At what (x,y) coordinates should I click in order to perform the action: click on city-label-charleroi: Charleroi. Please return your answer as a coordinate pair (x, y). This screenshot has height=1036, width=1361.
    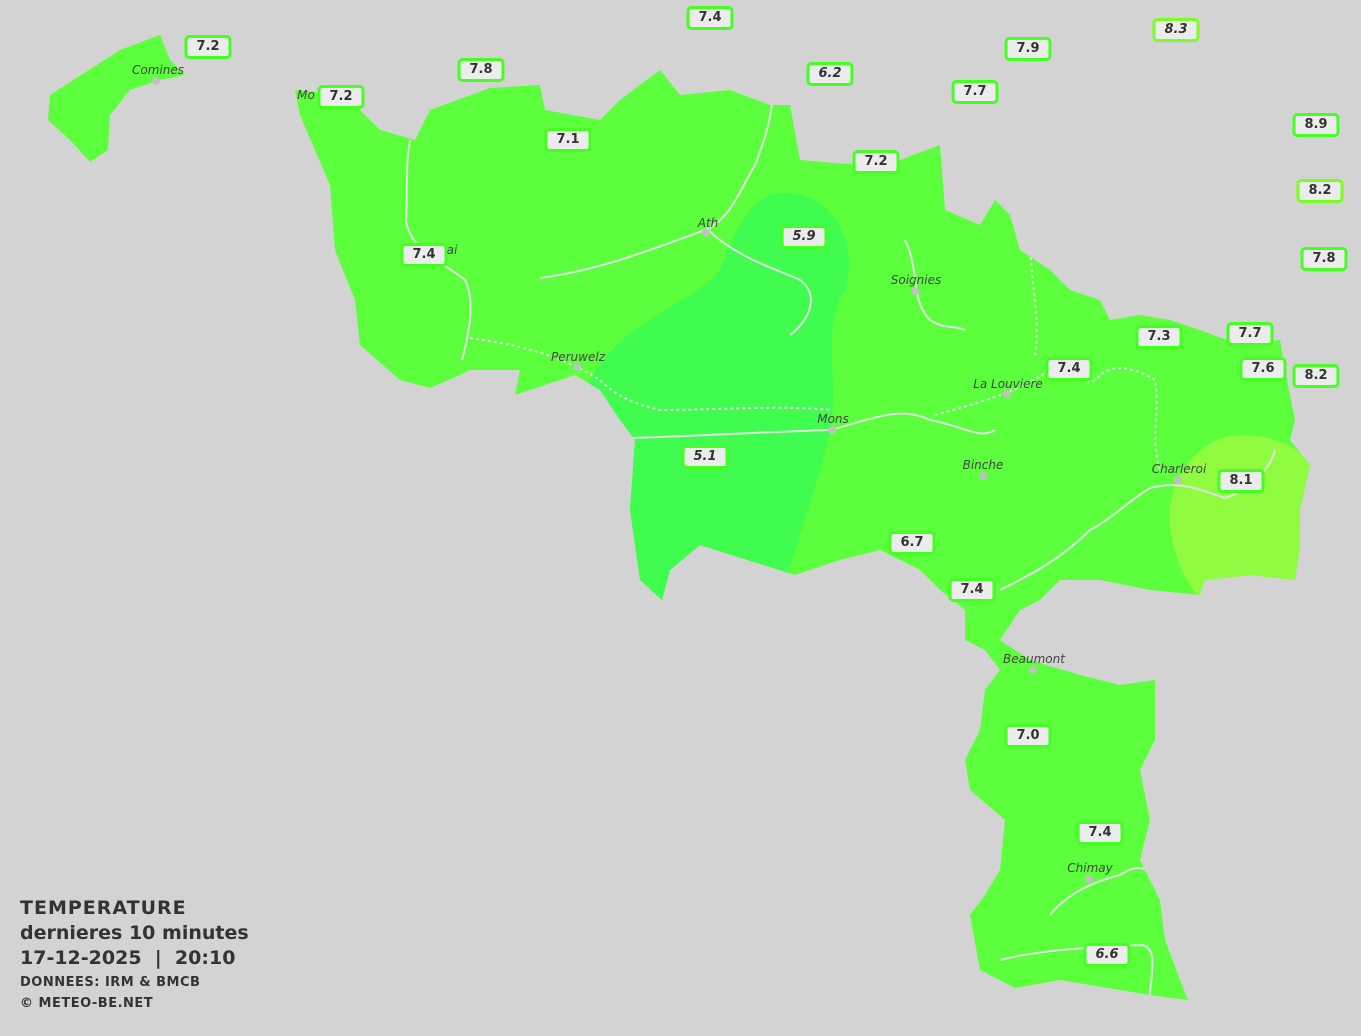
    Looking at the image, I should click on (1179, 469).